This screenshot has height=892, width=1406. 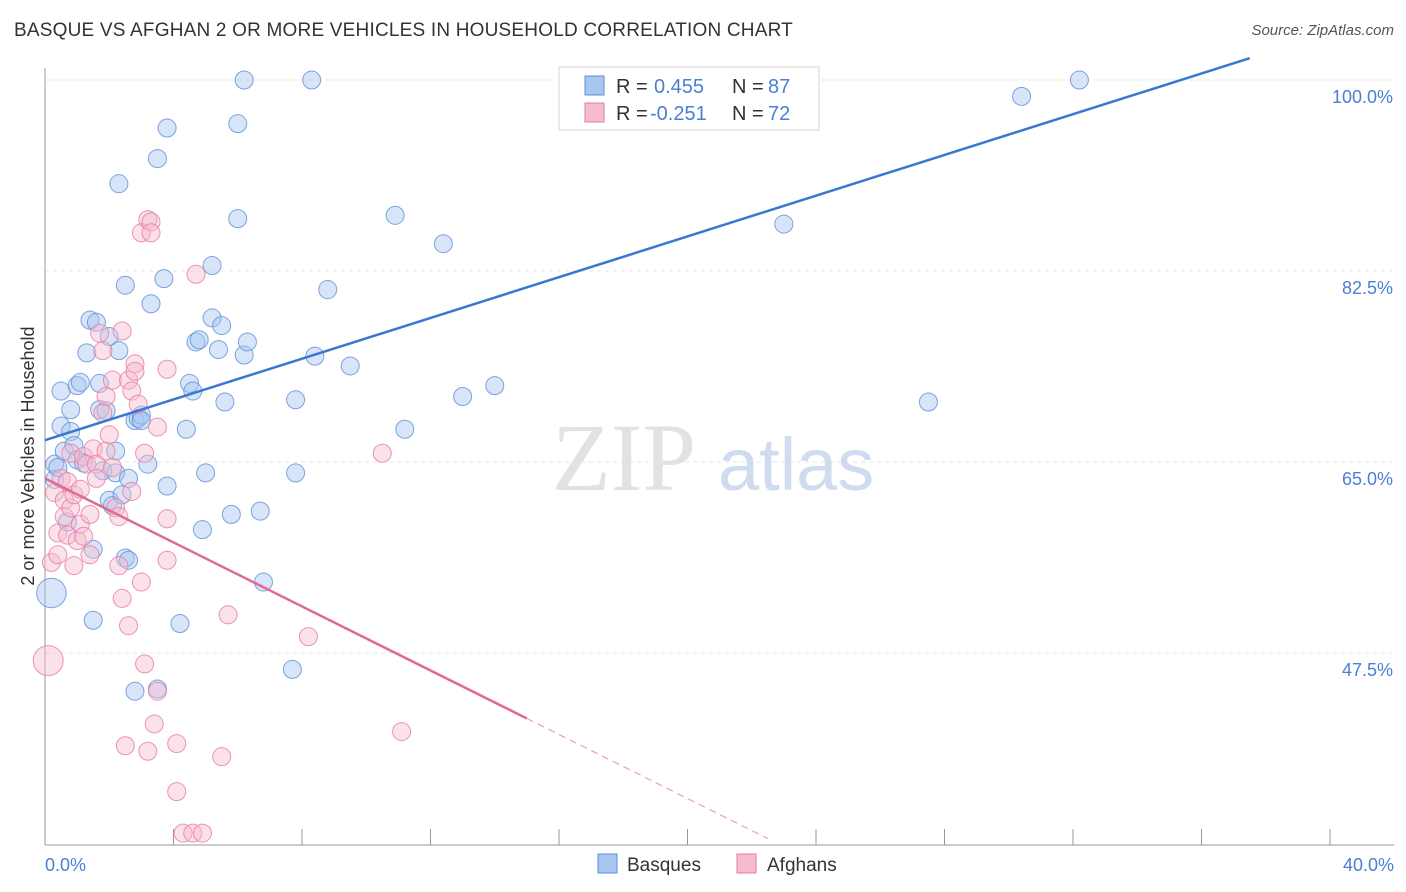 What do you see at coordinates (594, 112) in the screenshot?
I see `legend-swatch-afghans` at bounding box center [594, 112].